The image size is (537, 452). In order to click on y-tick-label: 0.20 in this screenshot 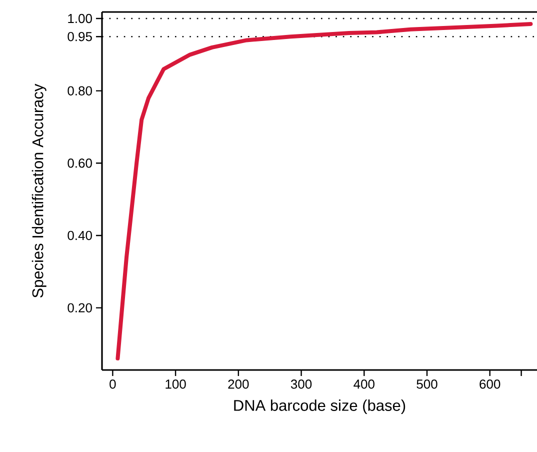, I will do `click(80, 307)`.